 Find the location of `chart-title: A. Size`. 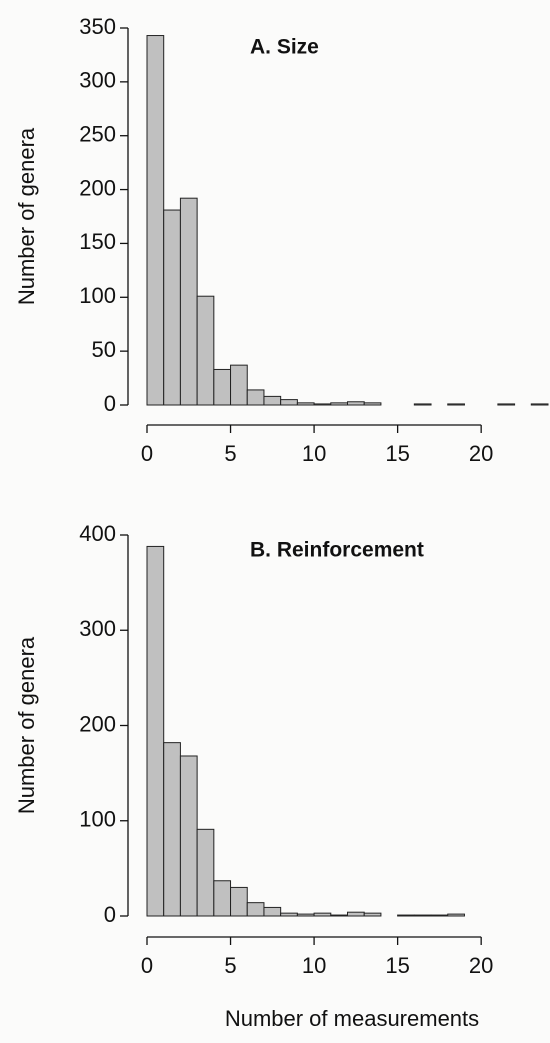

chart-title: A. Size is located at coordinates (284, 47).